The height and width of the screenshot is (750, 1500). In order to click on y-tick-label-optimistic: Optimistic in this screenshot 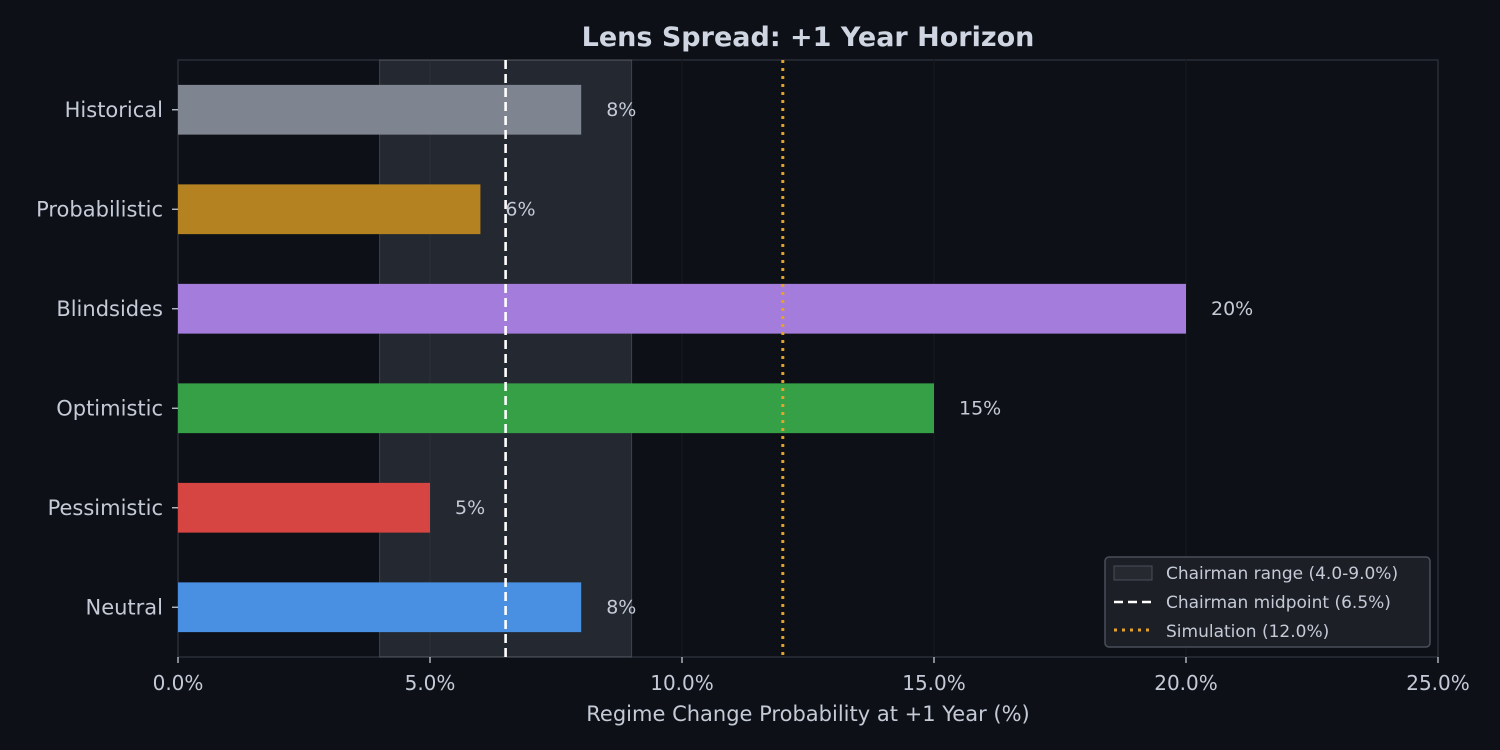, I will do `click(109, 408)`.